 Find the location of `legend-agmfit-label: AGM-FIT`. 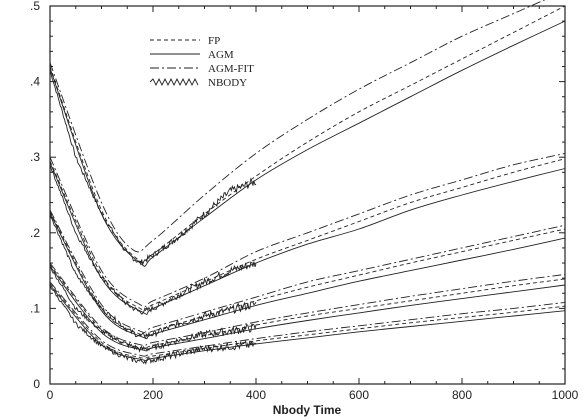

legend-agmfit-label: AGM-FIT is located at coordinates (231, 69).